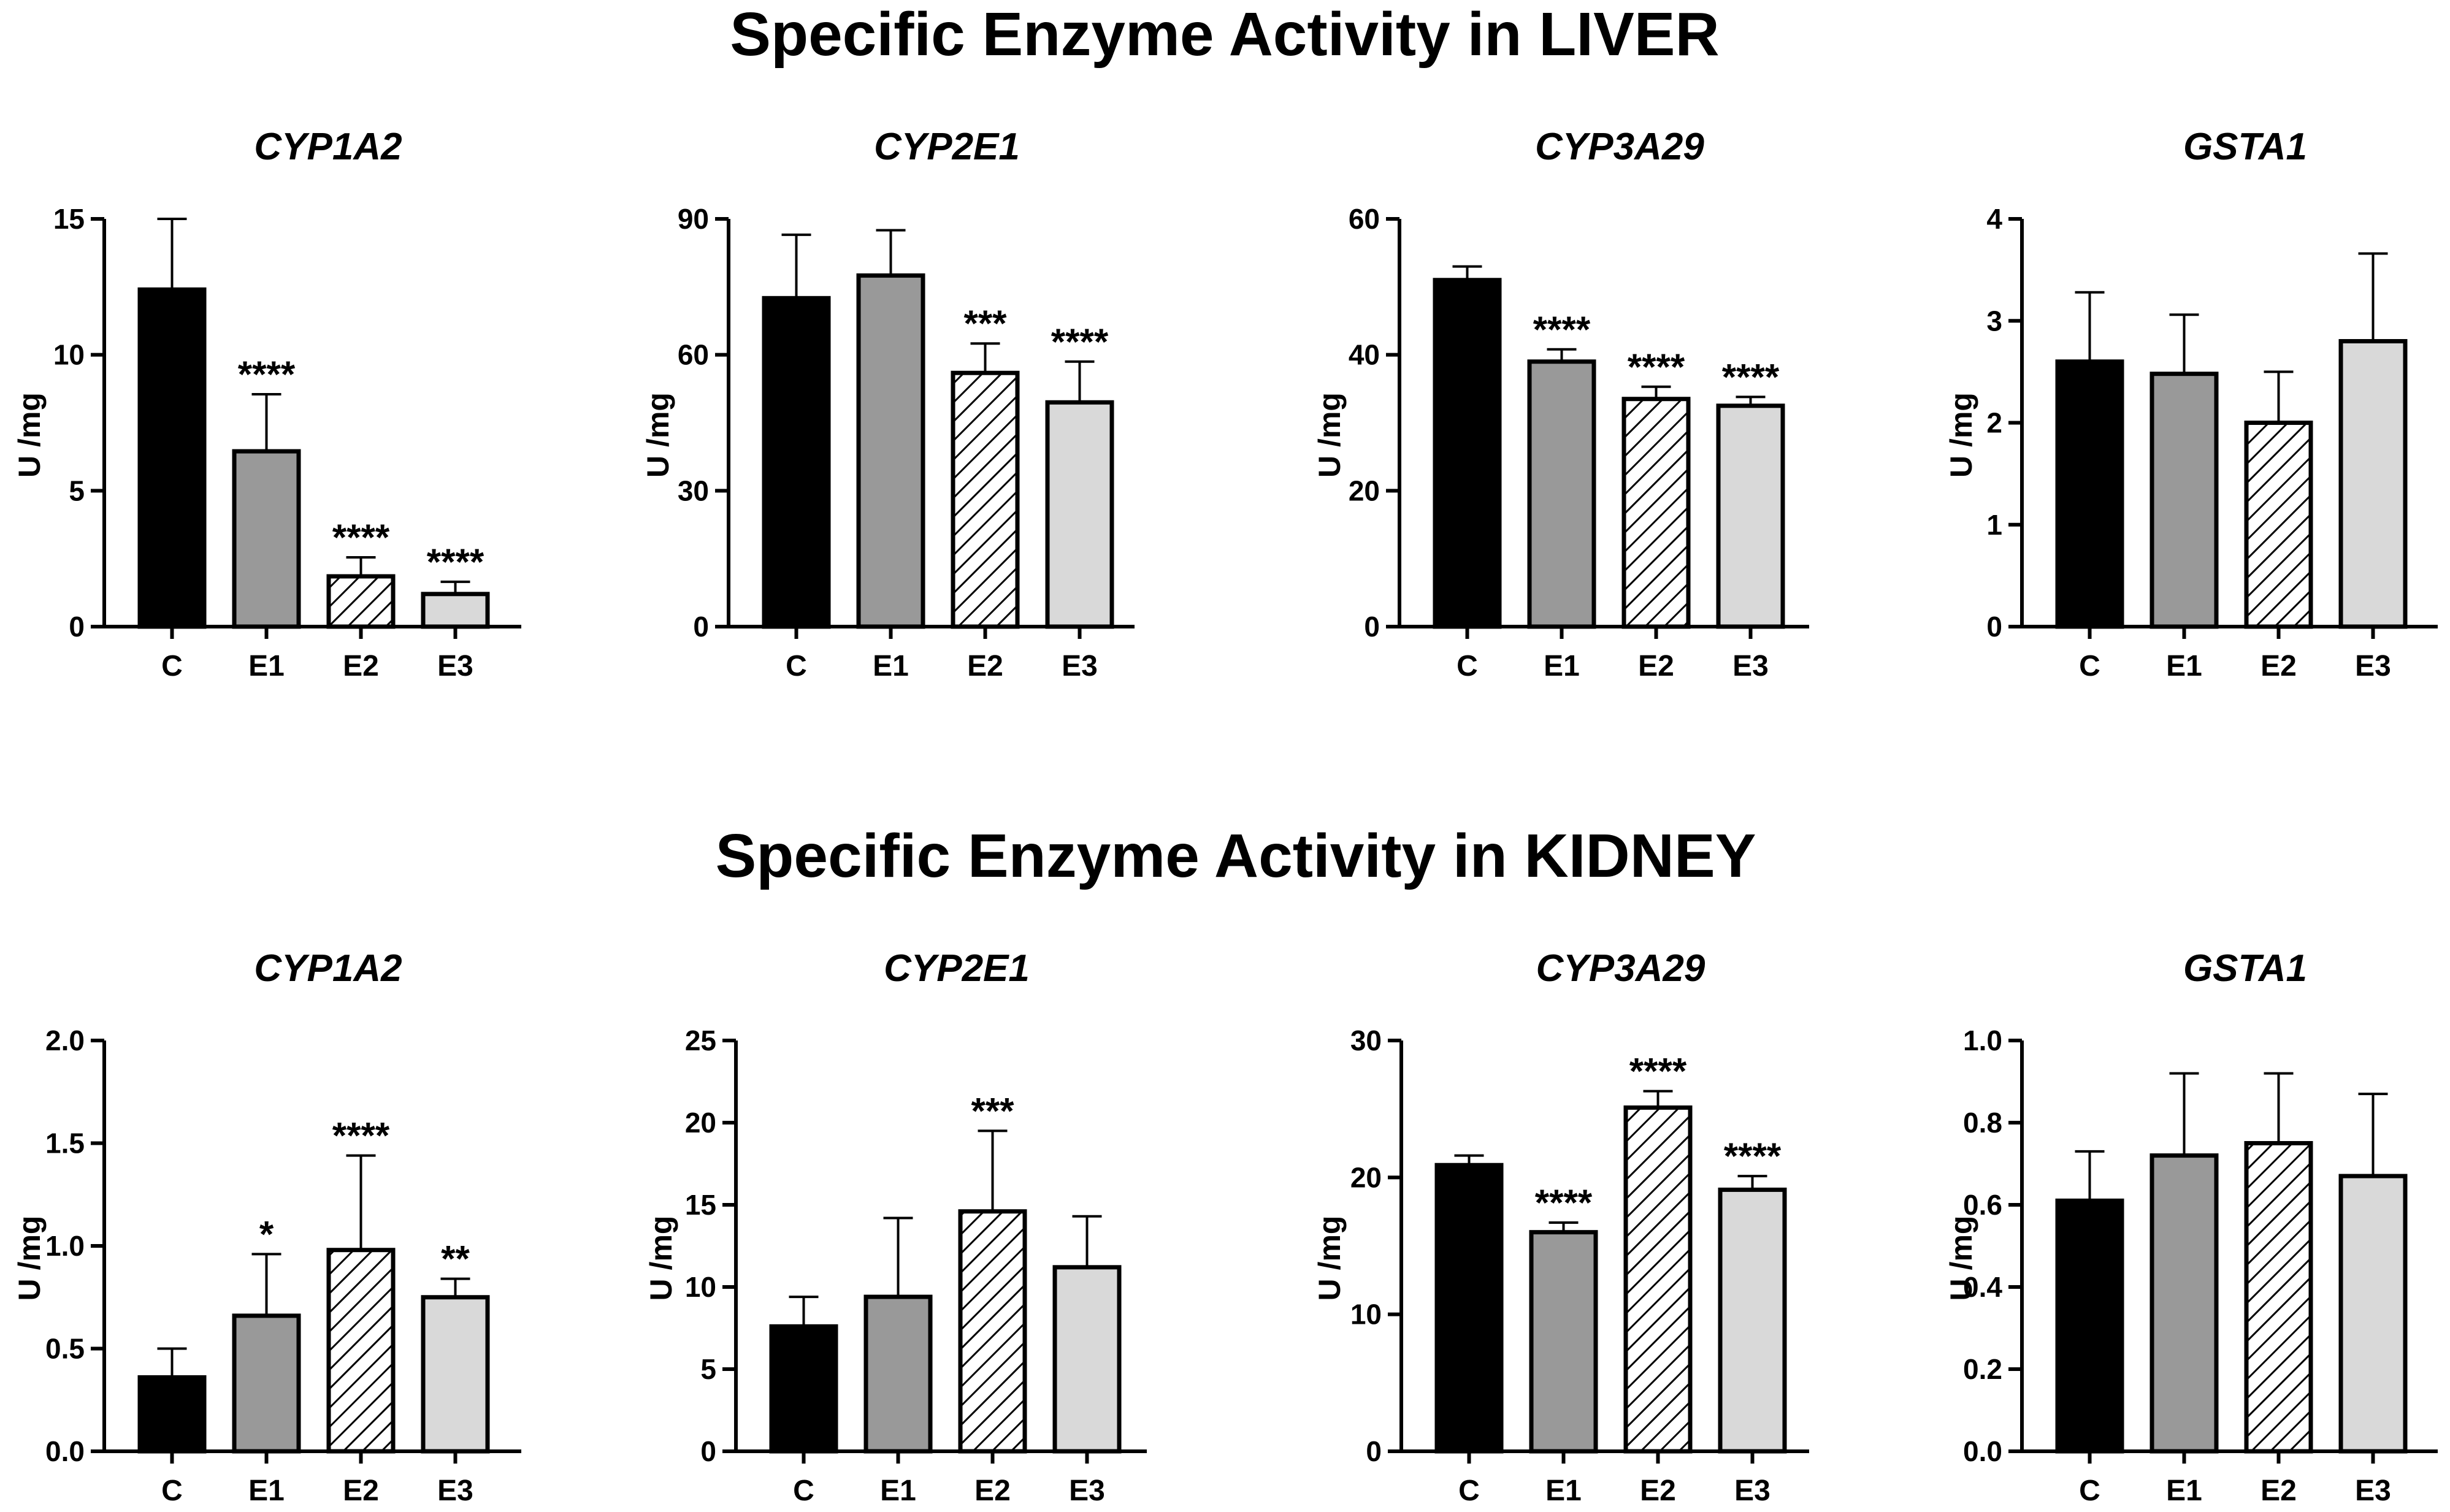  I want to click on y-tick-label: 60, so click(693, 355).